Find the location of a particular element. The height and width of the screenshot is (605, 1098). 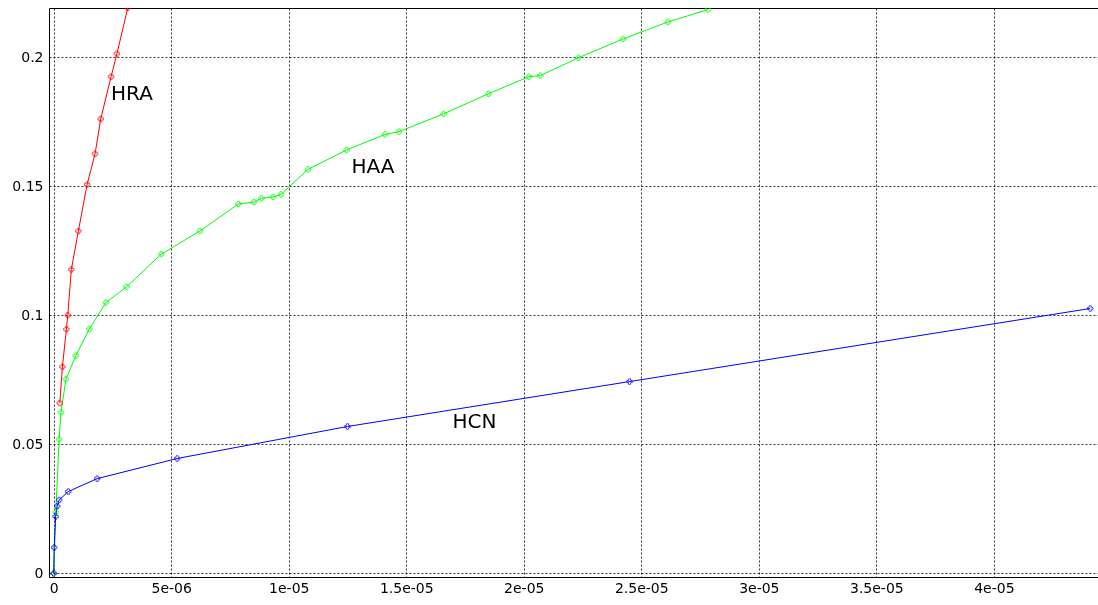

series-label: HAA is located at coordinates (373, 165).